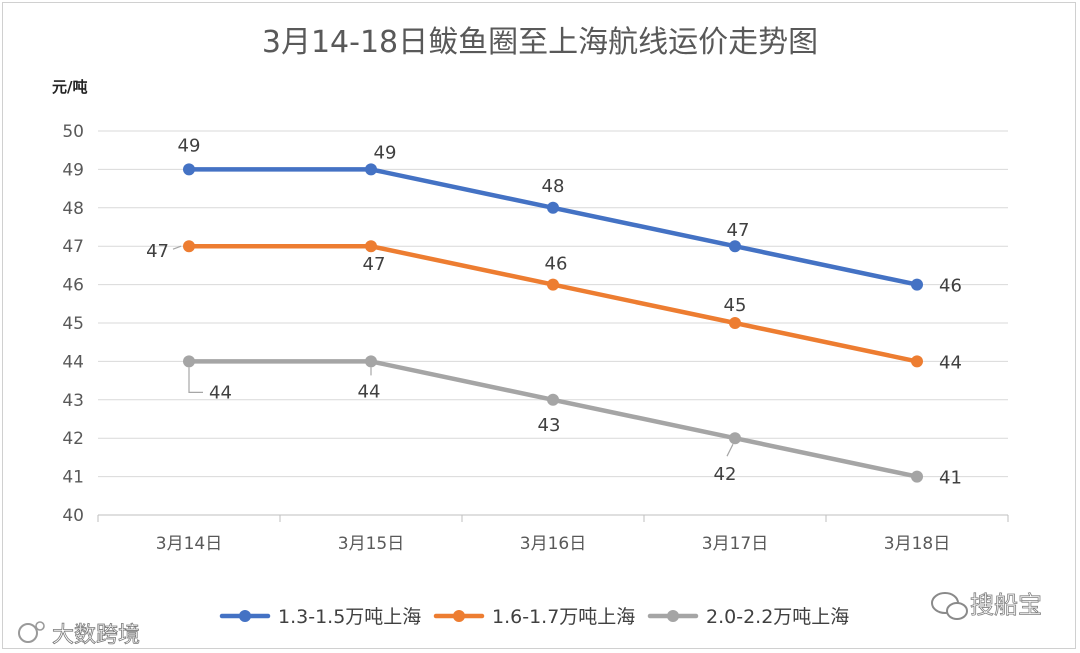  I want to click on y-tick-label: 50, so click(73, 132).